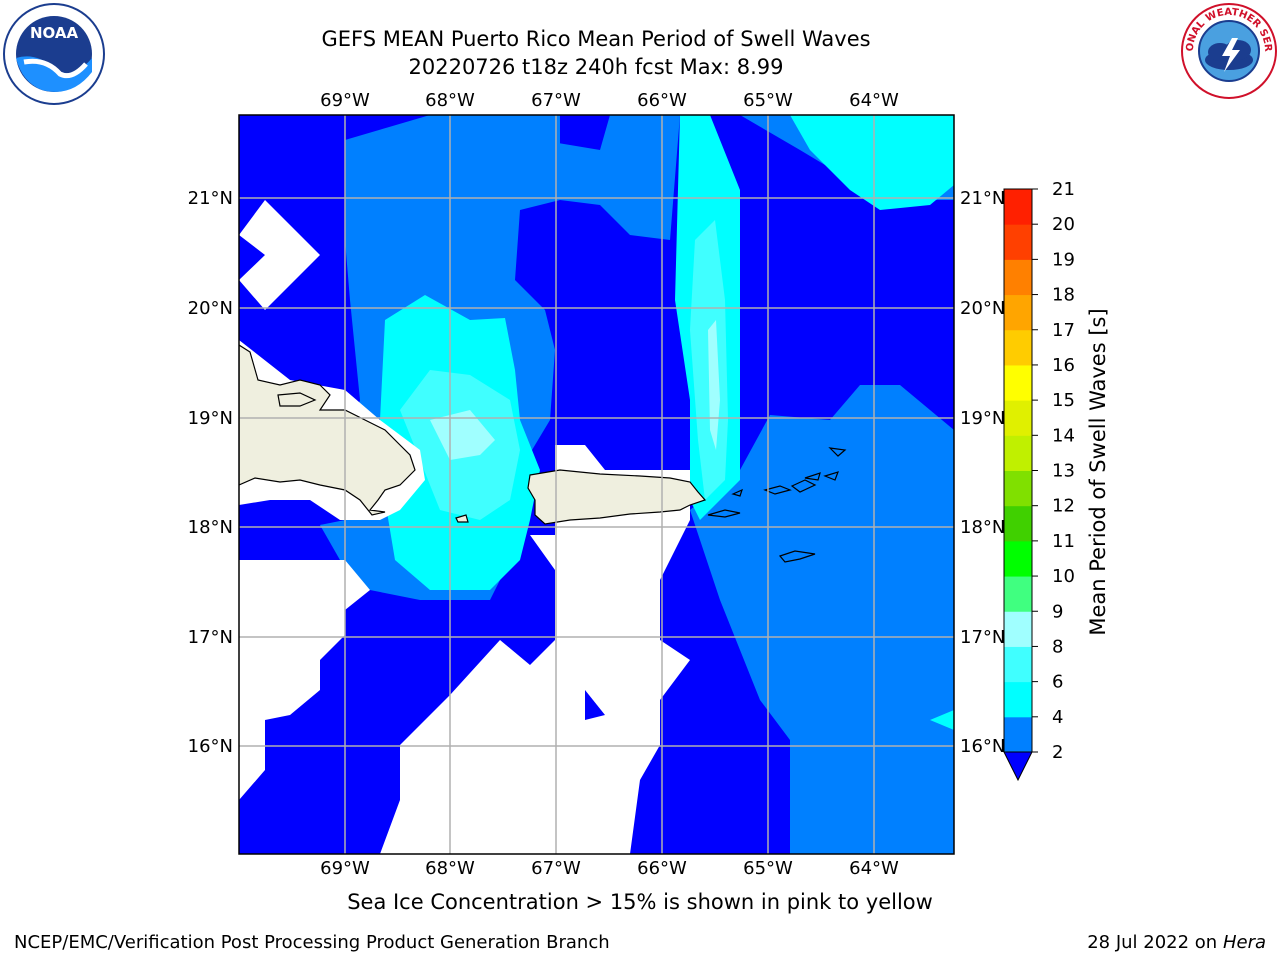 The height and width of the screenshot is (960, 1280). What do you see at coordinates (942, 720) in the screenshot?
I see `band-6-7-patch` at bounding box center [942, 720].